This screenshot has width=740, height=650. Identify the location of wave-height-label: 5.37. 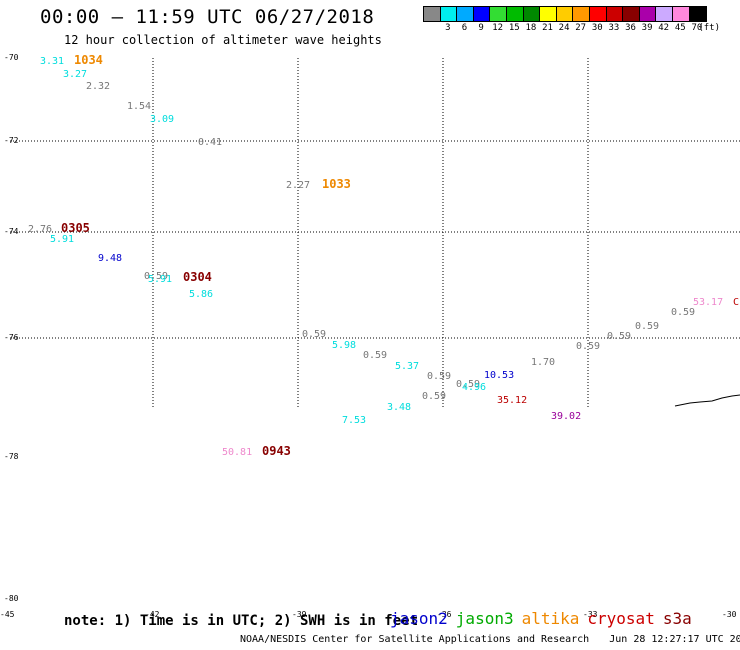
(407, 366).